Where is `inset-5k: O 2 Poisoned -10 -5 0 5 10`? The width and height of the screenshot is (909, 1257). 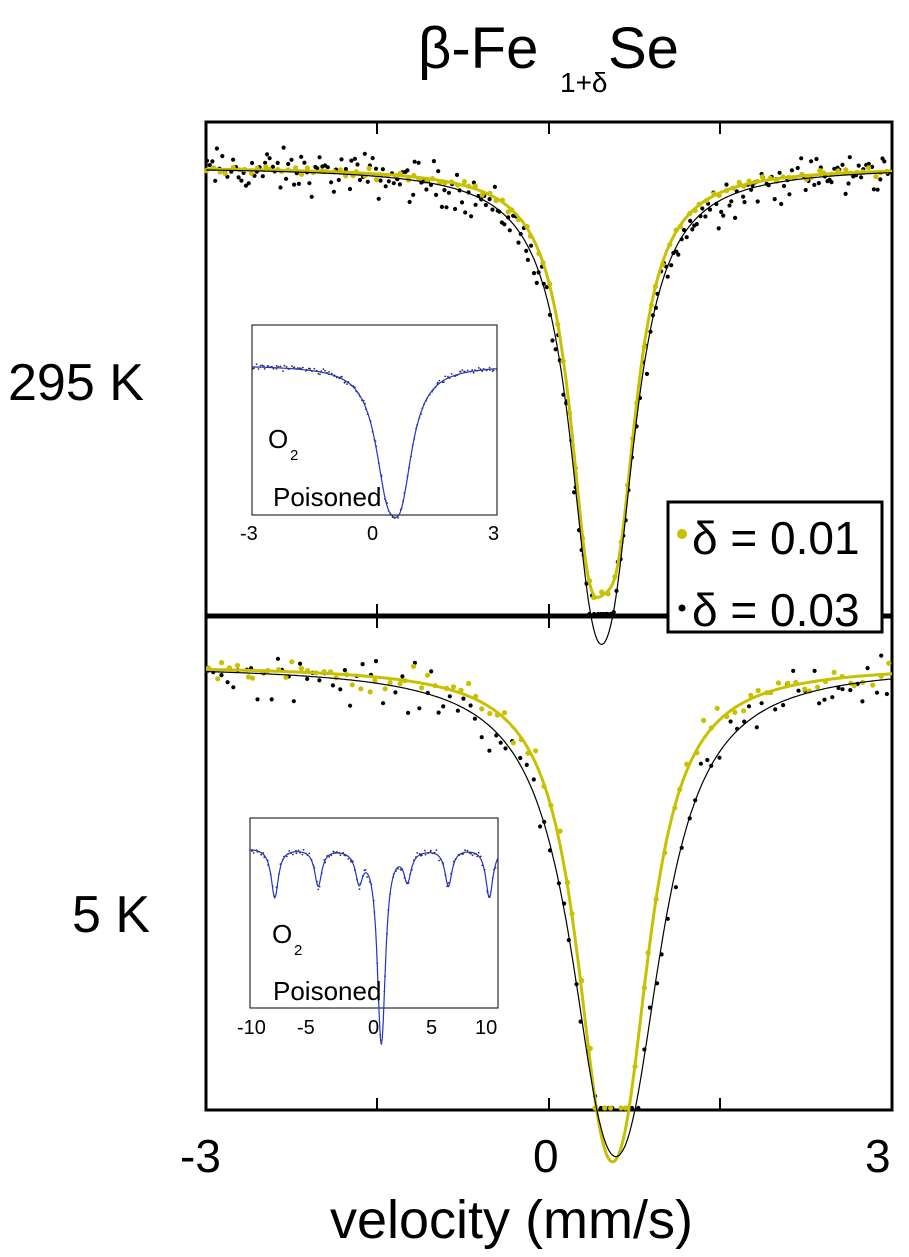
inset-5k: O 2 Poisoned -10 -5 0 5 10 is located at coordinates (368, 931).